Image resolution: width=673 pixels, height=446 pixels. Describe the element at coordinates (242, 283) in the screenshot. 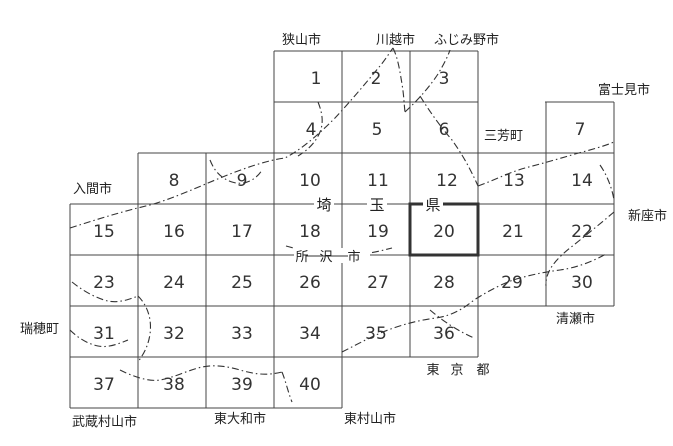

I see `sheet-25: 25` at that location.